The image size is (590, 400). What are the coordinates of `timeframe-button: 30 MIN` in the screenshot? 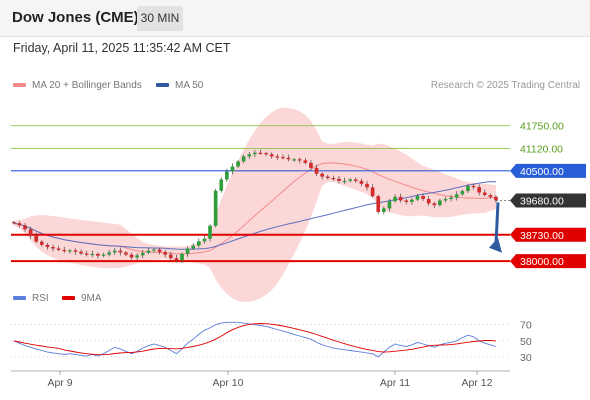 It's located at (160, 18).